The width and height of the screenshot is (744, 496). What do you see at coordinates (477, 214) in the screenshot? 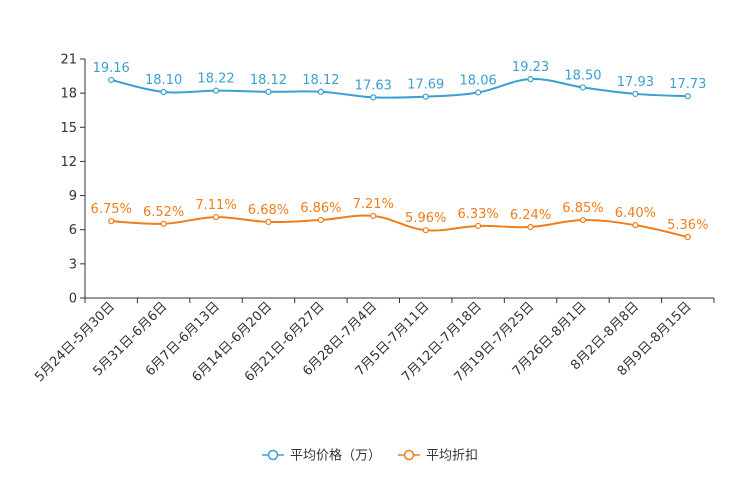
I see `data-label: 6.33%` at bounding box center [477, 214].